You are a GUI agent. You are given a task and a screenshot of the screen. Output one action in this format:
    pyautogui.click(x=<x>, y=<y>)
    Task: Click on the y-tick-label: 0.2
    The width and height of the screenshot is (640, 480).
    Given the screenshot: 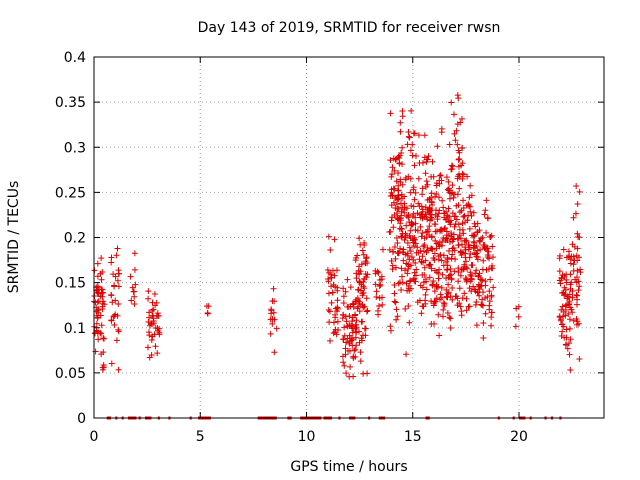 What is the action you would take?
    pyautogui.click(x=75, y=239)
    